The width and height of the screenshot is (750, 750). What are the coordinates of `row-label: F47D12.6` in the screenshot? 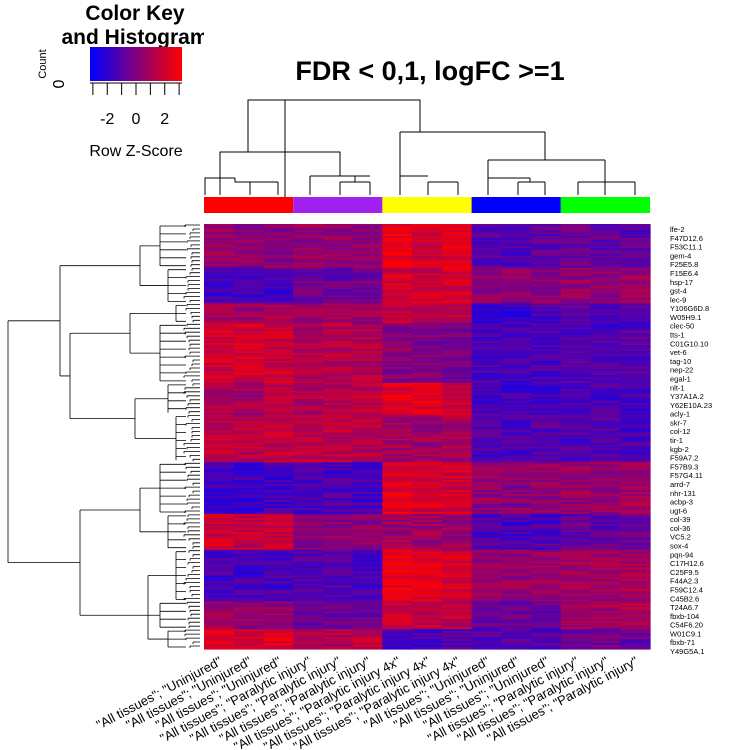 It's located at (686, 238).